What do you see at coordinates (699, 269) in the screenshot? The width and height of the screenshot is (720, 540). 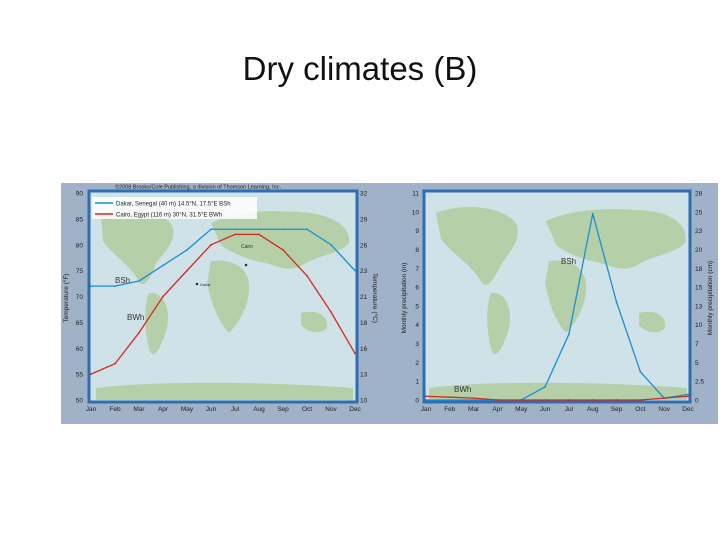 I see `precip-ytick-right-label: 18` at bounding box center [699, 269].